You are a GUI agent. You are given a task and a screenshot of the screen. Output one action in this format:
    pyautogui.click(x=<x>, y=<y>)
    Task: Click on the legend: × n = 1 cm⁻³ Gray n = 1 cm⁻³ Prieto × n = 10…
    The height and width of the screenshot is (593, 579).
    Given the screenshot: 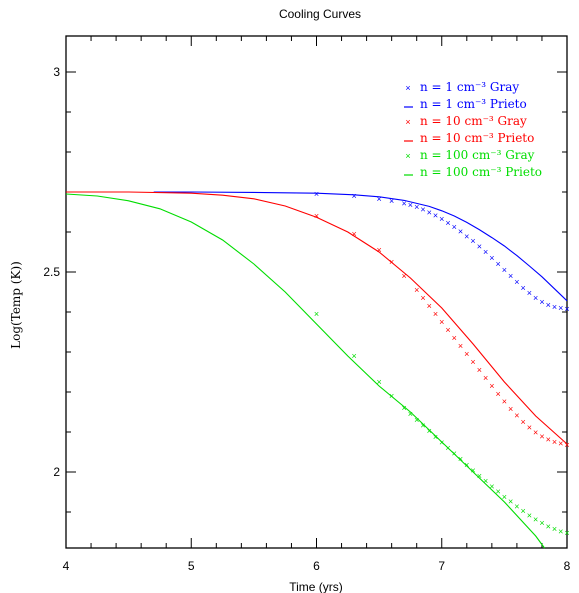 What is the action you would take?
    pyautogui.click(x=473, y=129)
    